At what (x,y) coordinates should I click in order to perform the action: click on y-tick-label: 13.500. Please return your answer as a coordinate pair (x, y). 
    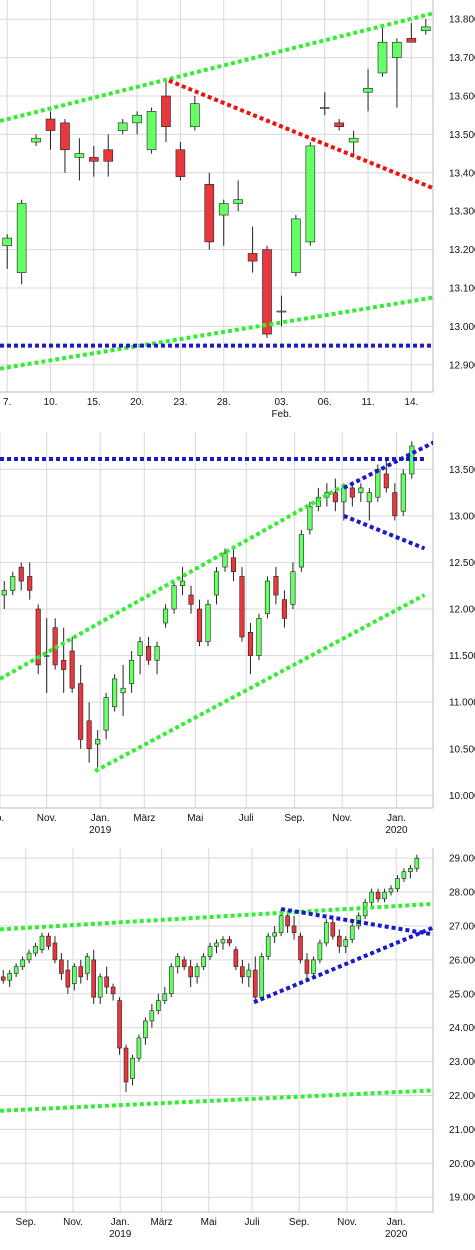
    Looking at the image, I should click on (462, 135).